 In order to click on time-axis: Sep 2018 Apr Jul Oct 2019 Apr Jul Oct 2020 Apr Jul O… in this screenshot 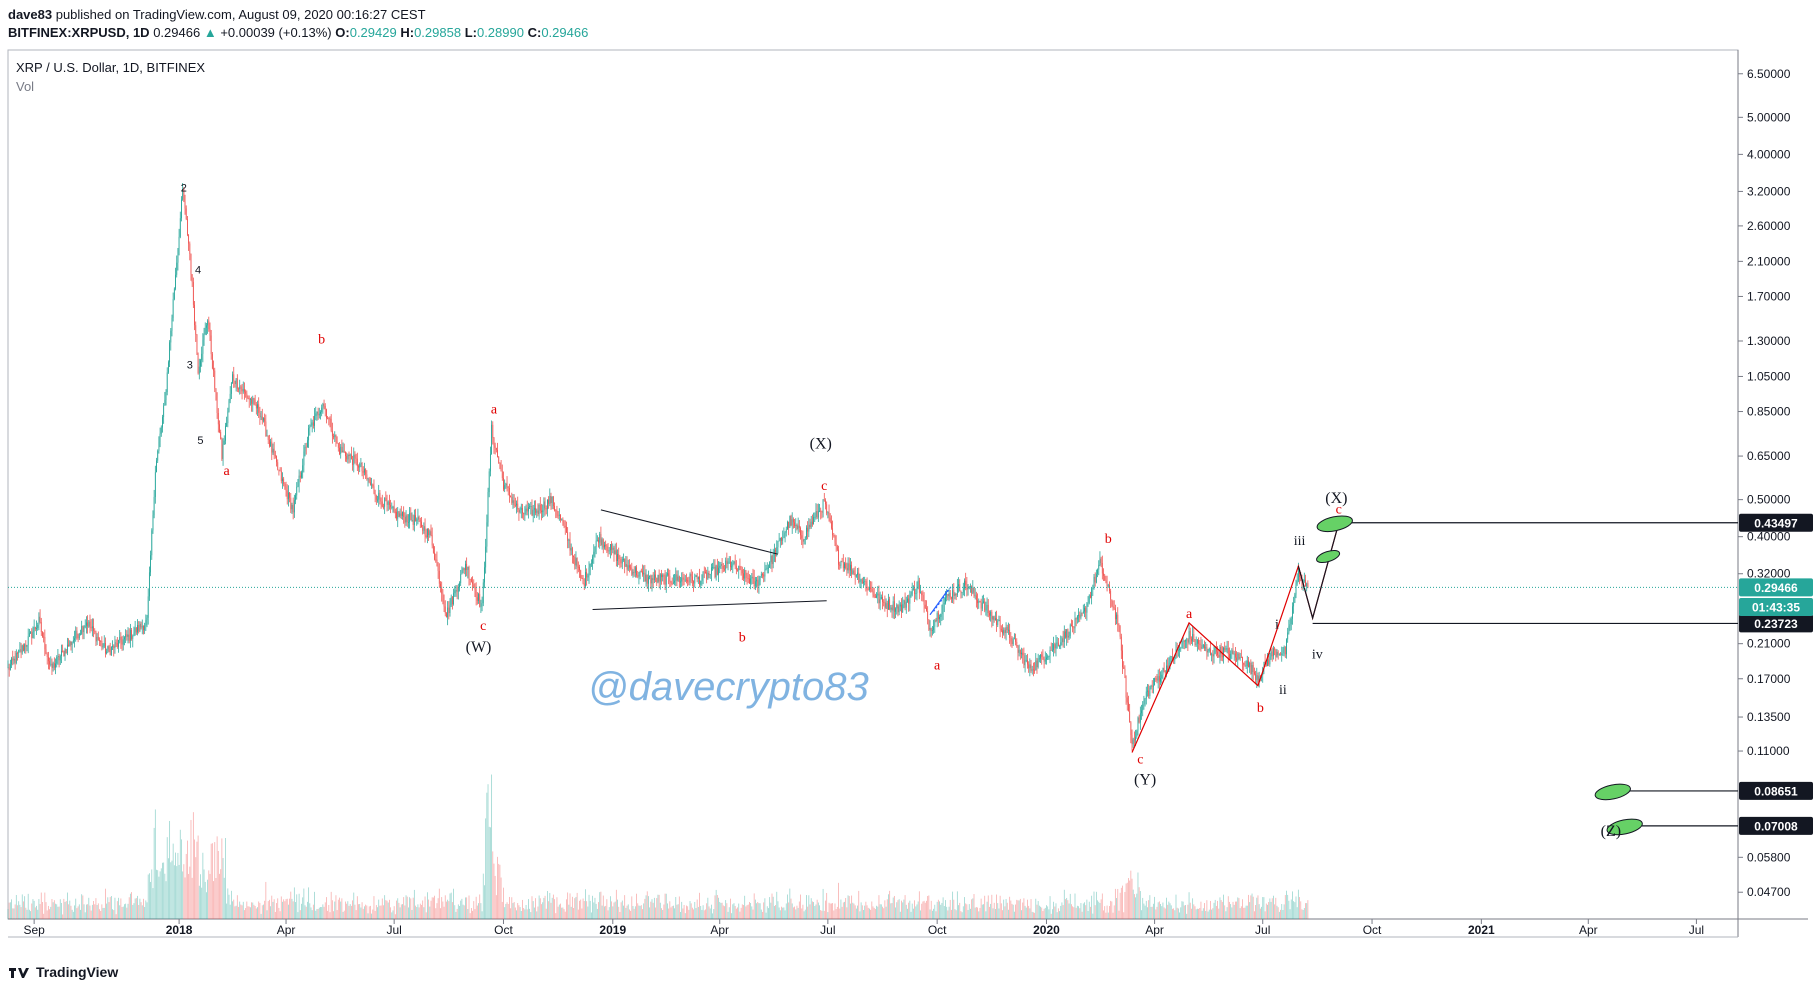, I will do `click(863, 928)`.